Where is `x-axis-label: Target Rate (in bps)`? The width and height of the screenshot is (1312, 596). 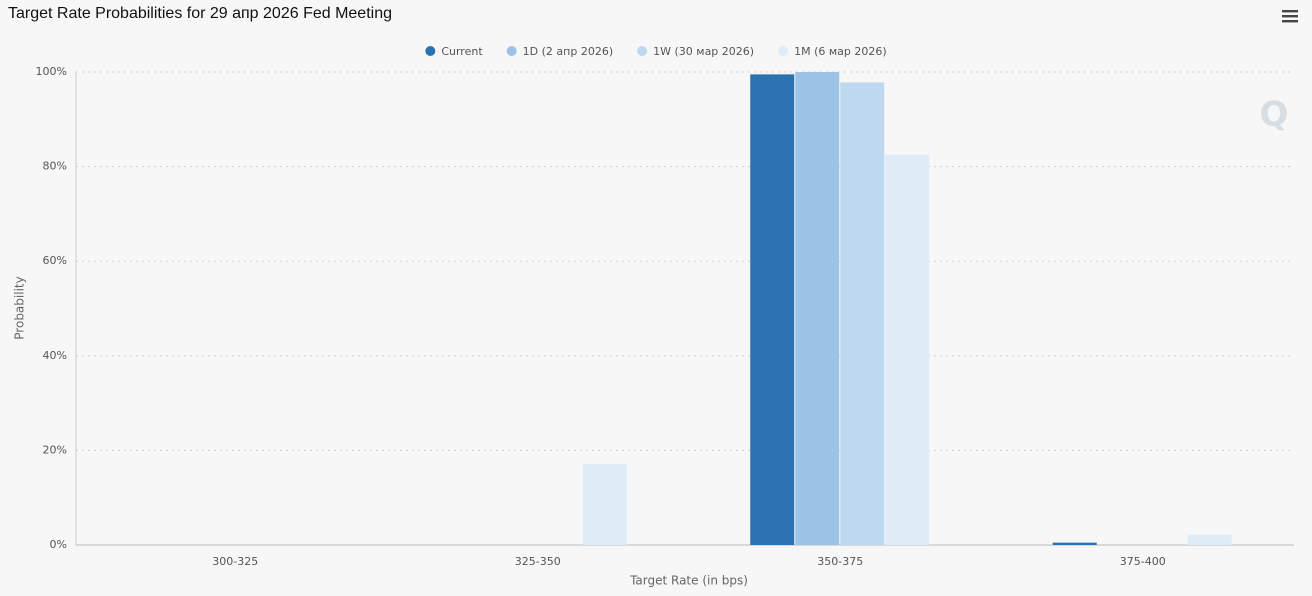 x-axis-label: Target Rate (in bps) is located at coordinates (688, 581).